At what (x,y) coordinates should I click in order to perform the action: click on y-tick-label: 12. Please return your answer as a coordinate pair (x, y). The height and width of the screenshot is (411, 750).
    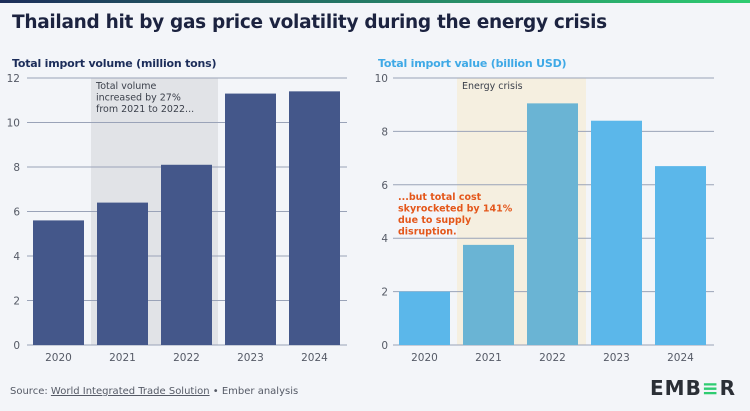
    Looking at the image, I should click on (13, 79).